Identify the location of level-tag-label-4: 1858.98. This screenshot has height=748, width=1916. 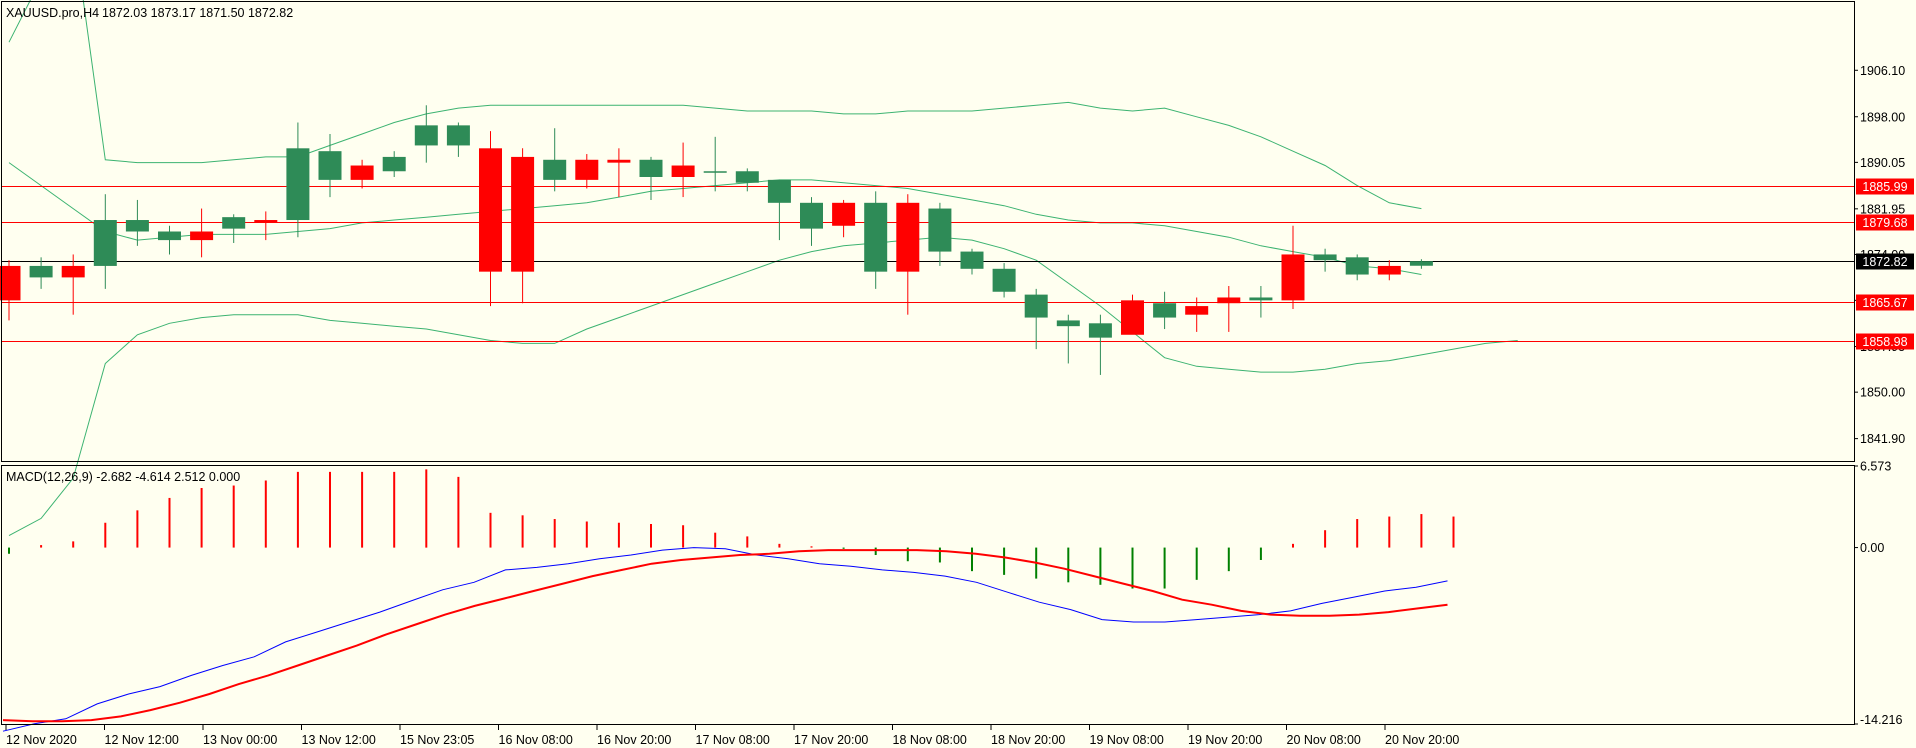
(1884, 342).